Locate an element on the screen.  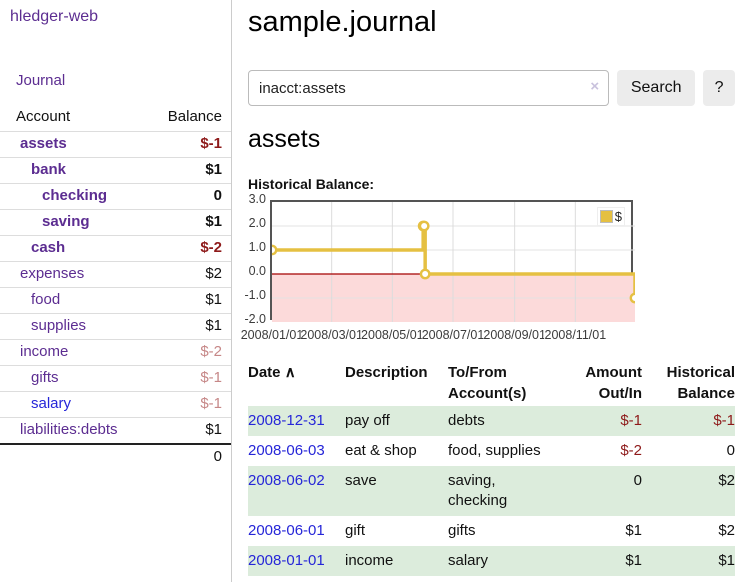
header-date-label: Date is located at coordinates (264, 372).